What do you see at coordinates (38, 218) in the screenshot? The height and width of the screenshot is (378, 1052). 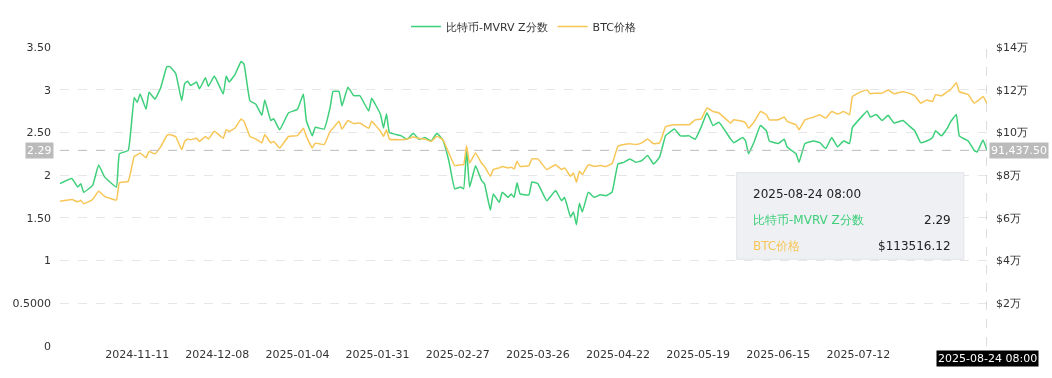 I see `y-tick-label: 1.50` at bounding box center [38, 218].